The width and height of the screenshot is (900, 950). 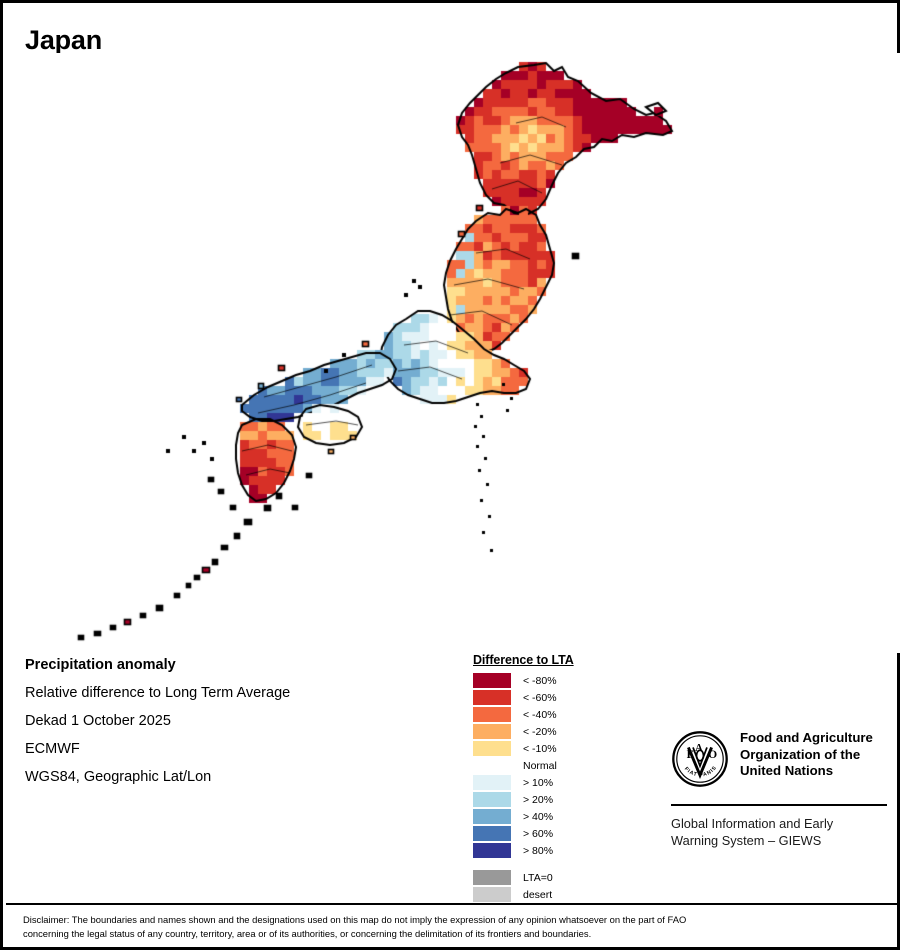 I want to click on caption-line-3: ECMWF, so click(x=52, y=749).